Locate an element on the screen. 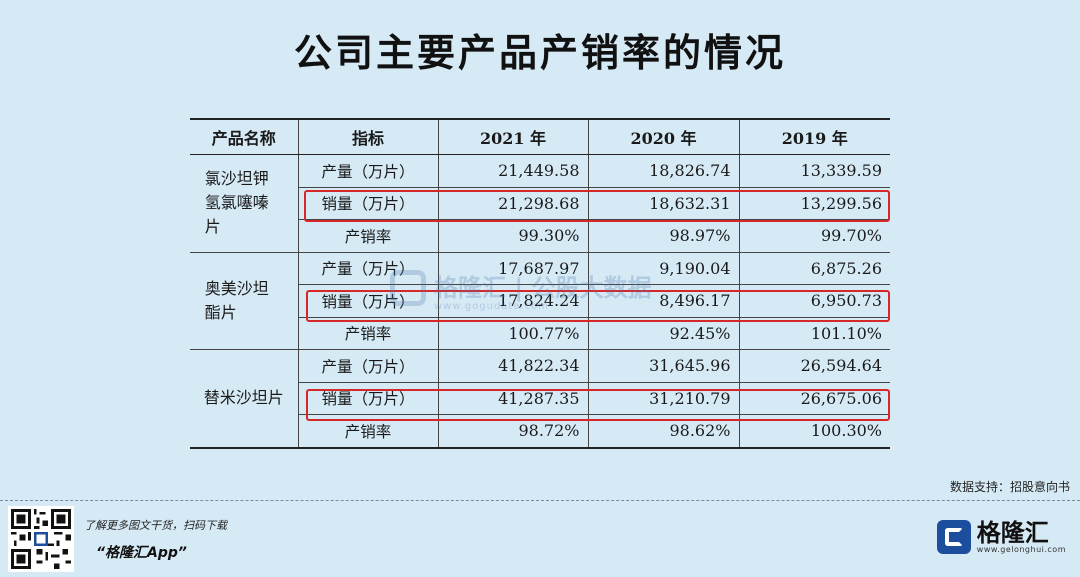  brand-logo: 格隆汇 www.gelonghui.com is located at coordinates (1001, 536).